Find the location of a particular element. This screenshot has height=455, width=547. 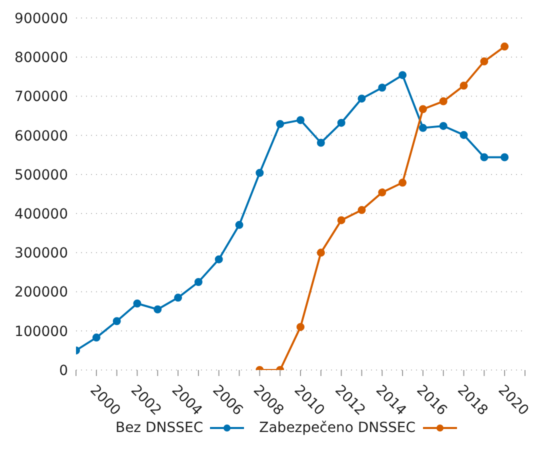

y-tick-label: 100000 is located at coordinates (41, 332).